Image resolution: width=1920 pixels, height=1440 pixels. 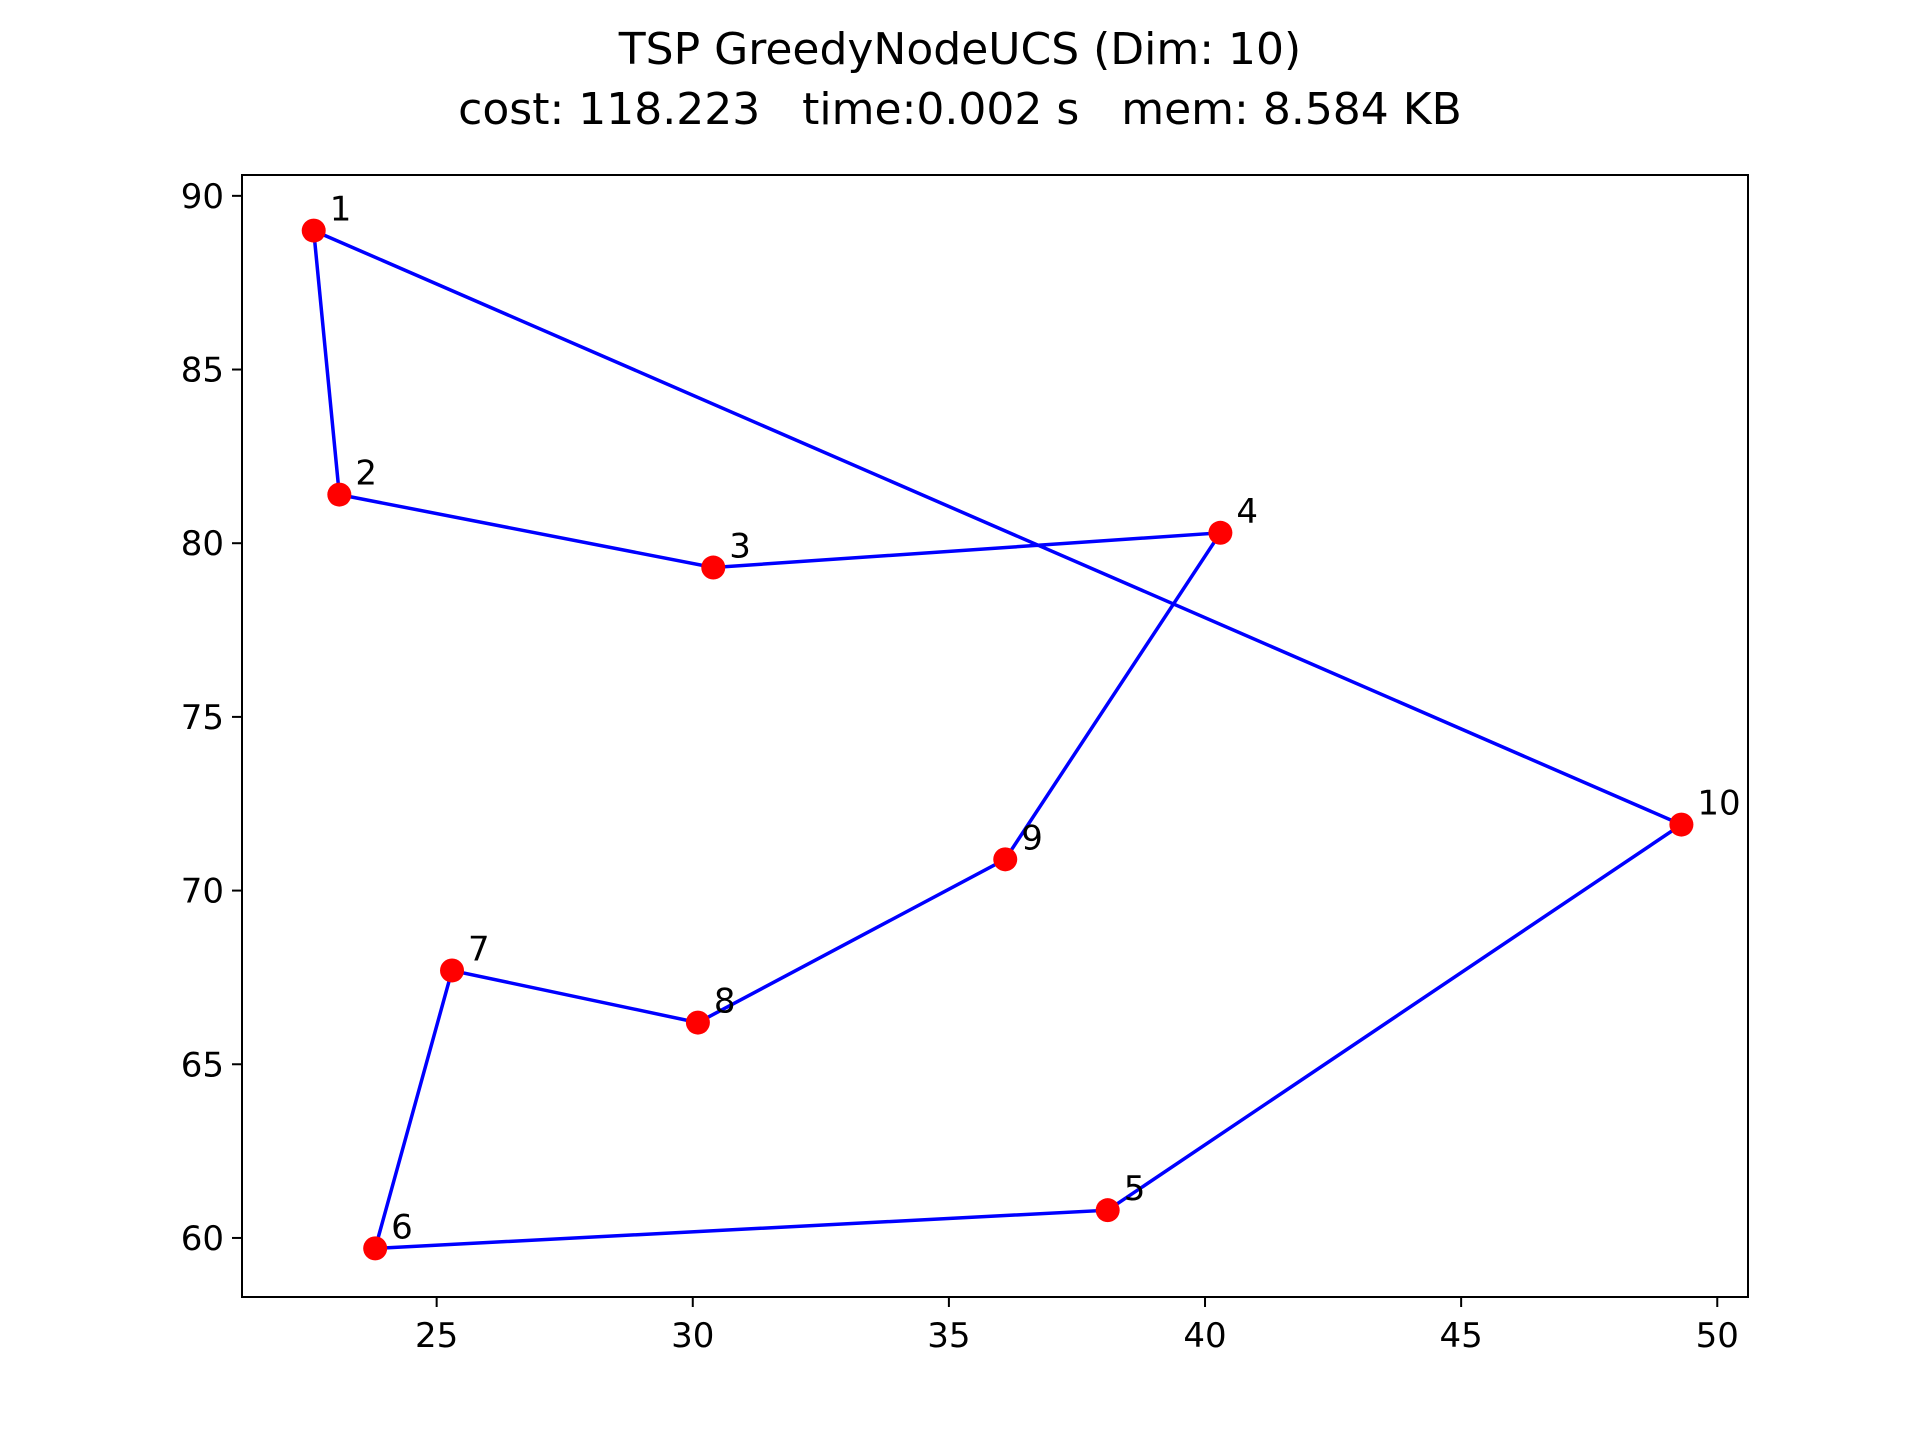 What do you see at coordinates (479, 949) in the screenshot?
I see `city-label-7: 7` at bounding box center [479, 949].